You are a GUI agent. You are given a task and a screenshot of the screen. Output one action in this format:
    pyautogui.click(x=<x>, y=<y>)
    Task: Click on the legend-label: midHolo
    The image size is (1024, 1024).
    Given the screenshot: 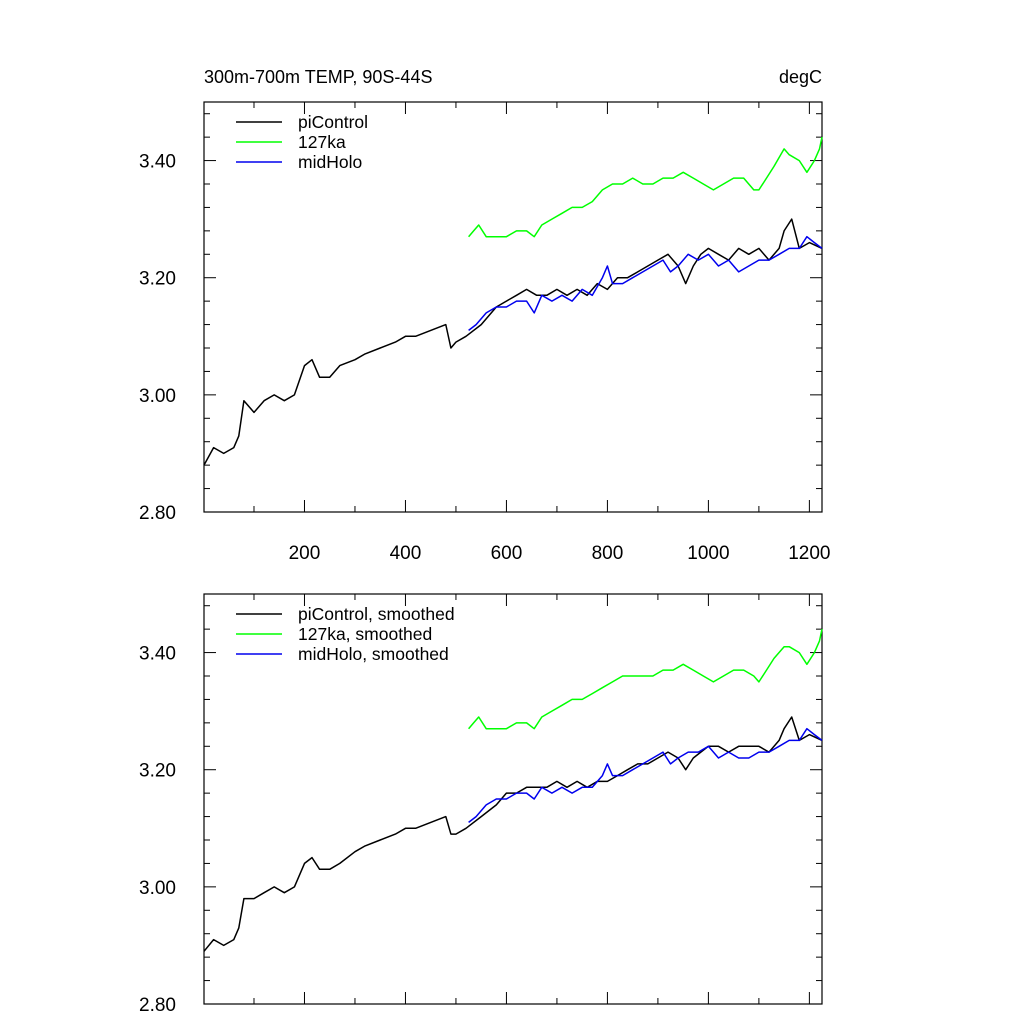 What is the action you would take?
    pyautogui.click(x=330, y=162)
    